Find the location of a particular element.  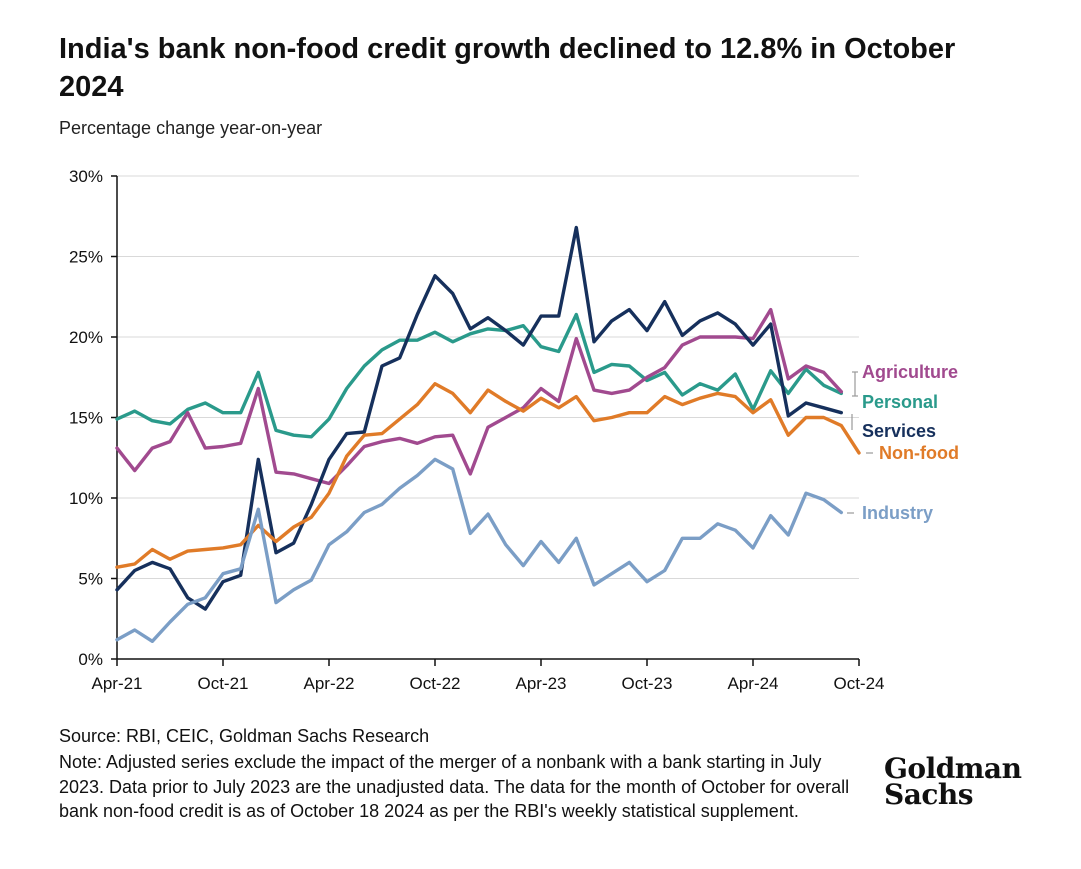

x-tick-label: Oct-22 is located at coordinates (434, 683).